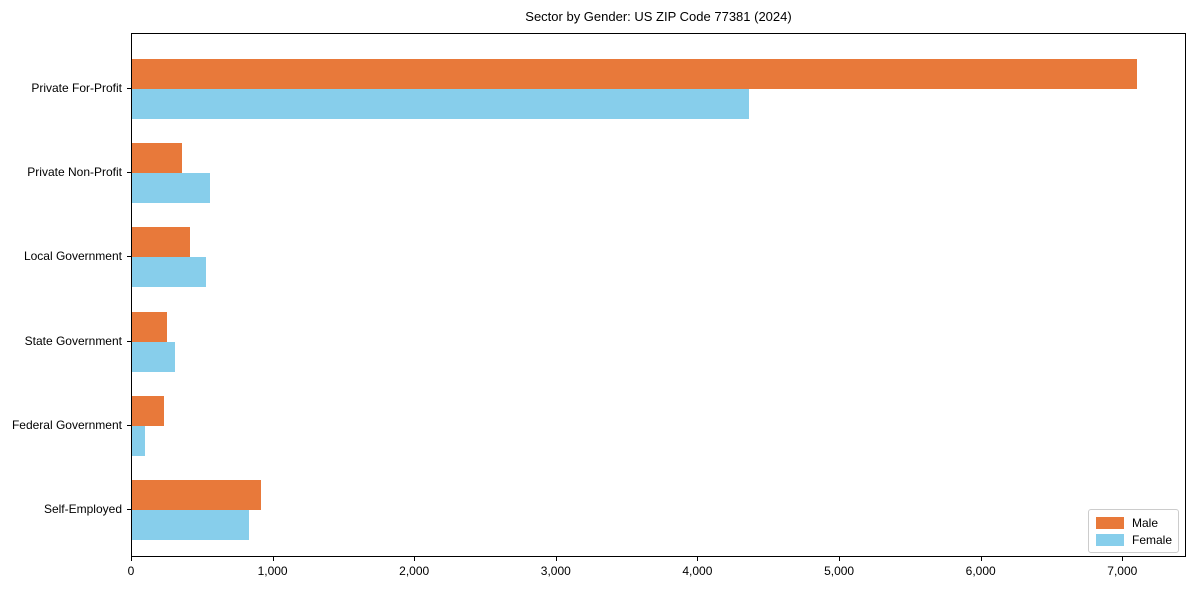 The height and width of the screenshot is (600, 1200). Describe the element at coordinates (441, 104) in the screenshot. I see `bar-female-private-for-profit` at that location.